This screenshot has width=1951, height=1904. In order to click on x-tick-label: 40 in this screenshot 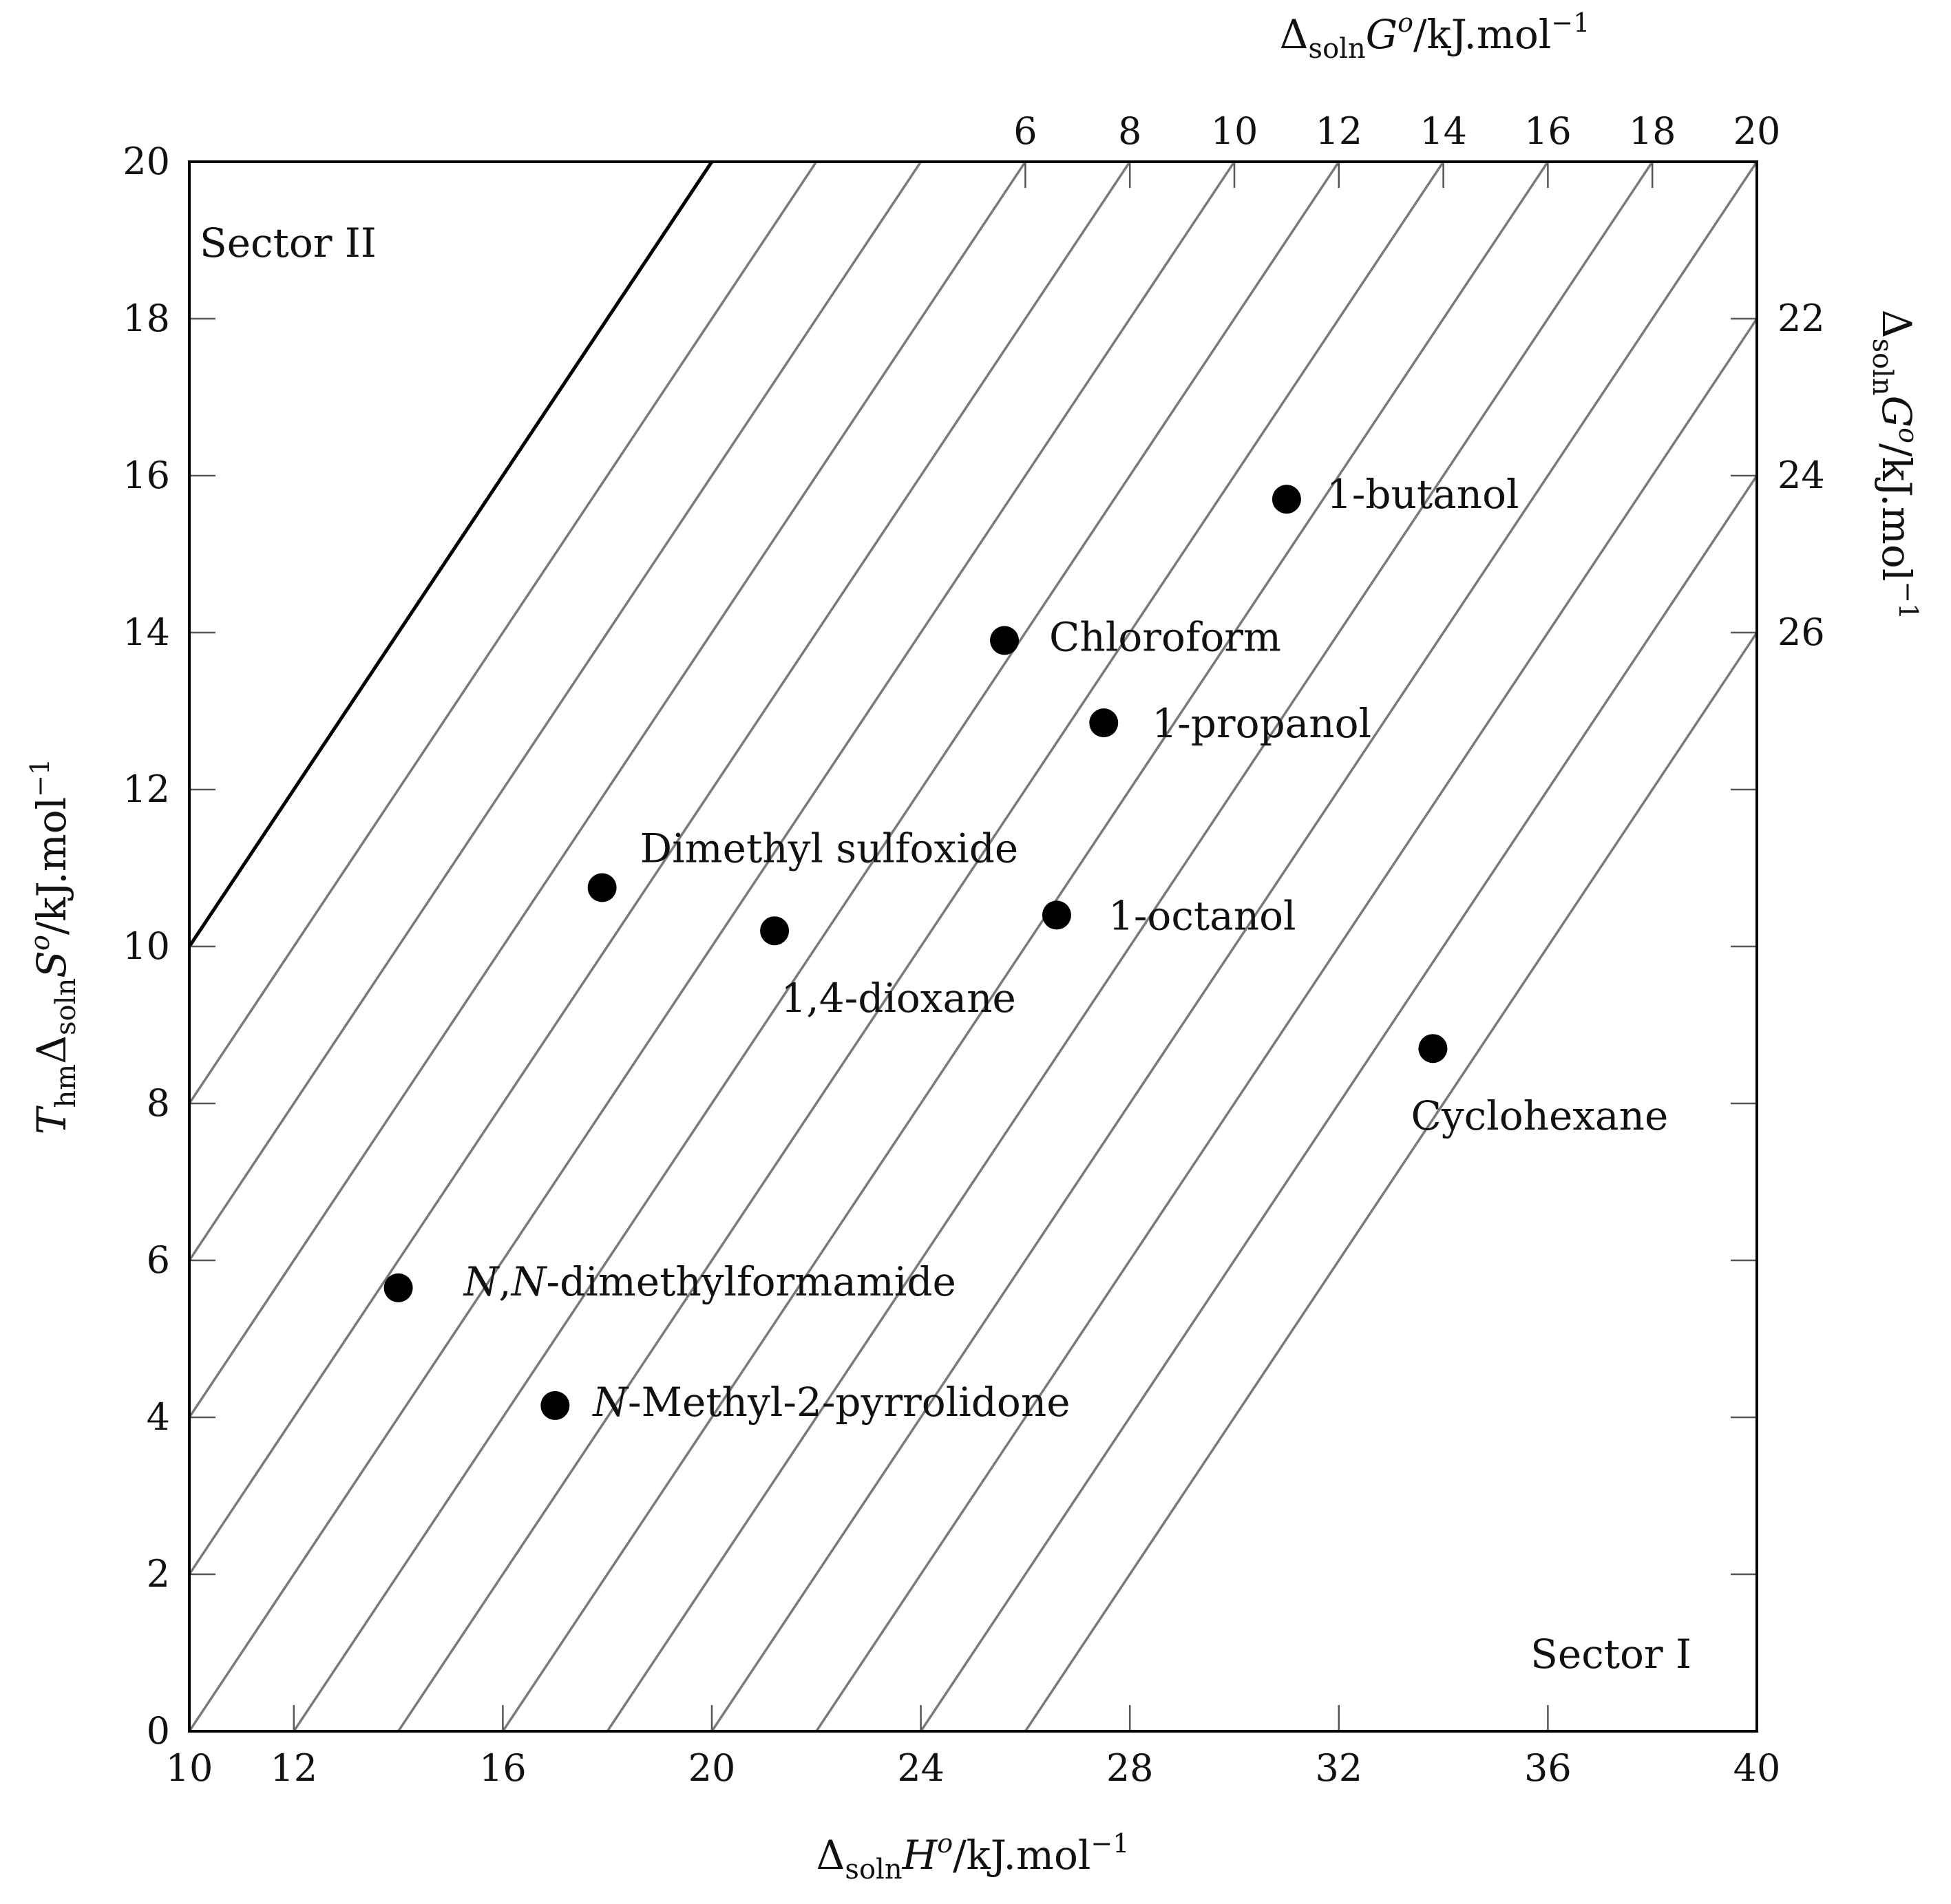, I will do `click(1757, 1768)`.